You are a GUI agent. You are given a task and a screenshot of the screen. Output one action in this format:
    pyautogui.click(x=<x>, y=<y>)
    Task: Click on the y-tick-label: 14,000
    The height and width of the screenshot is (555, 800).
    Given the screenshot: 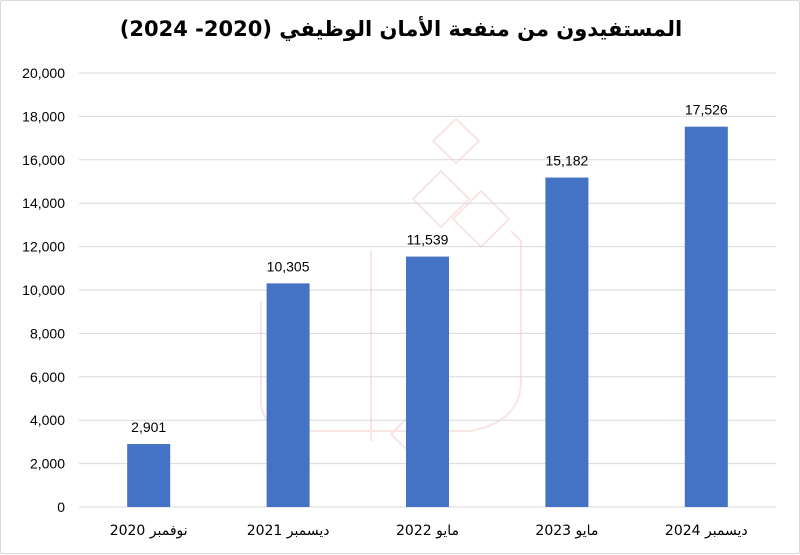 What is the action you would take?
    pyautogui.click(x=43, y=203)
    